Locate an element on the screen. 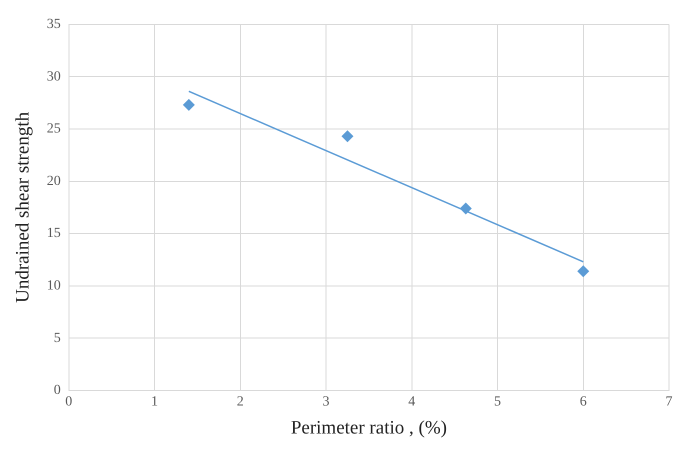 The height and width of the screenshot is (452, 685). x-tick-label: 4 is located at coordinates (412, 402).